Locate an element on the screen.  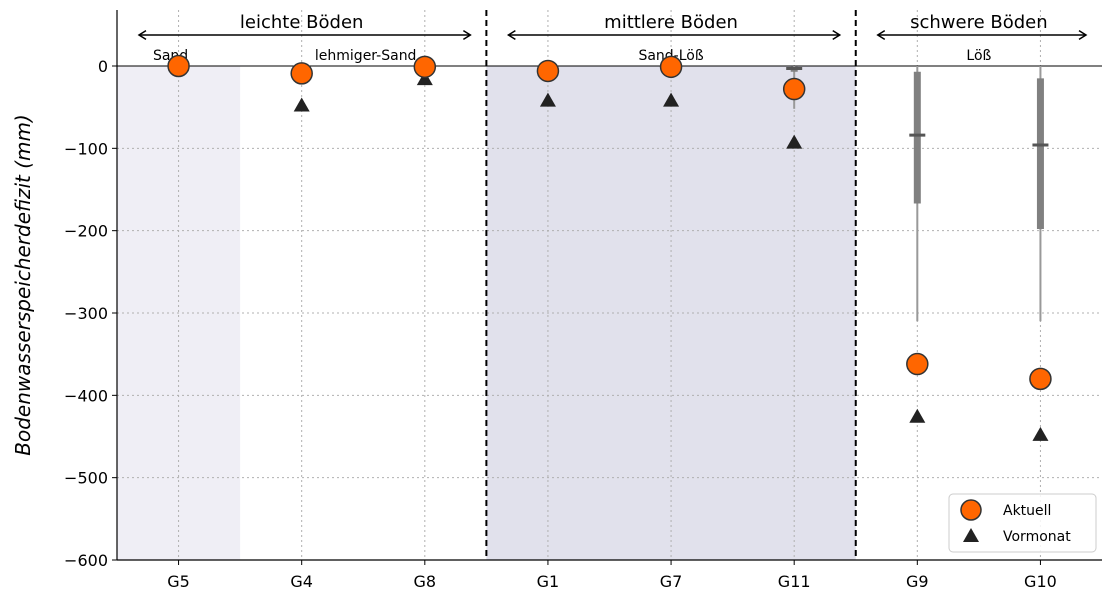
x-tick-label: G10 is located at coordinates (1040, 580).